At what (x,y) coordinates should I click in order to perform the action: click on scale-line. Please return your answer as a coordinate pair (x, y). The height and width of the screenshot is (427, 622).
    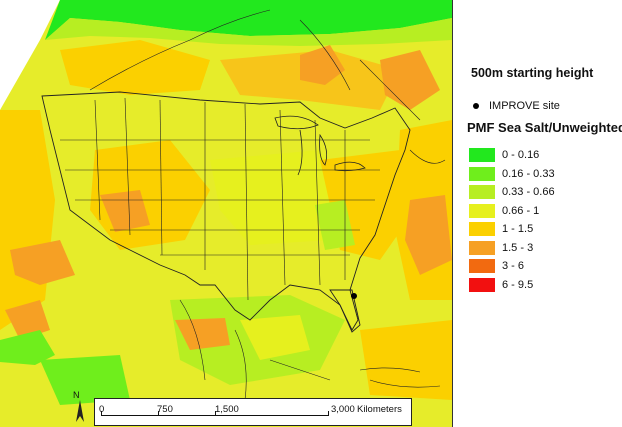
    Looking at the image, I should click on (214, 415).